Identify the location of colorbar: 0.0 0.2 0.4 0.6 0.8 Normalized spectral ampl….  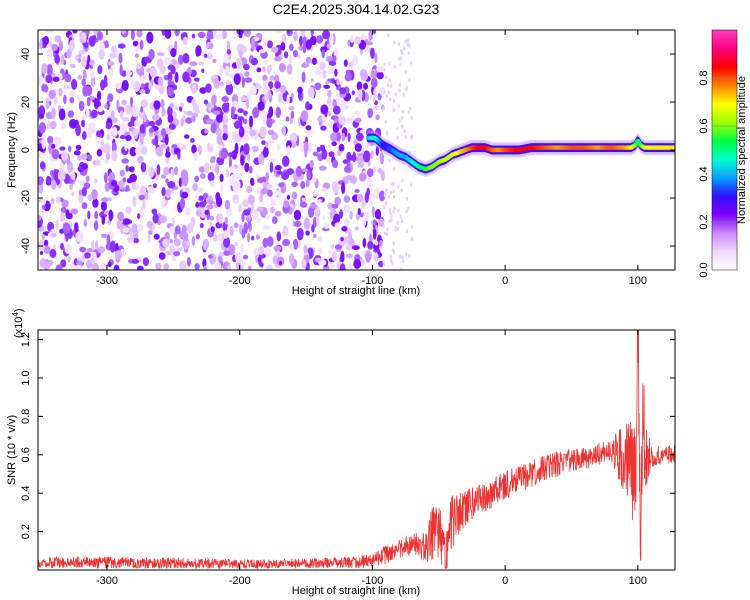
(723, 153).